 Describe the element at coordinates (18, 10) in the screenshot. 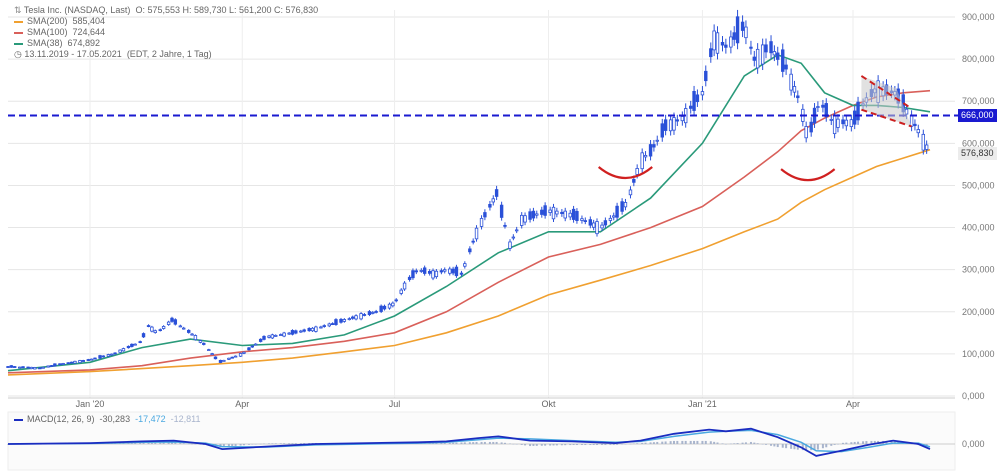

I see `chart-icon: ⇅` at that location.